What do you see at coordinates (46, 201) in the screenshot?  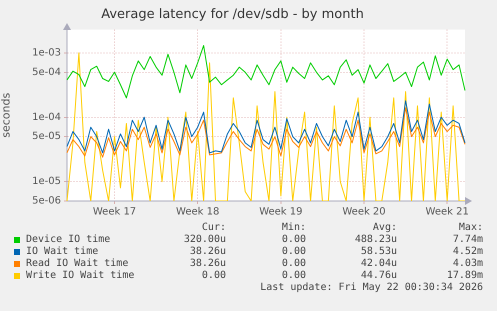 I see `y-tick-label: 5e-06` at bounding box center [46, 201].